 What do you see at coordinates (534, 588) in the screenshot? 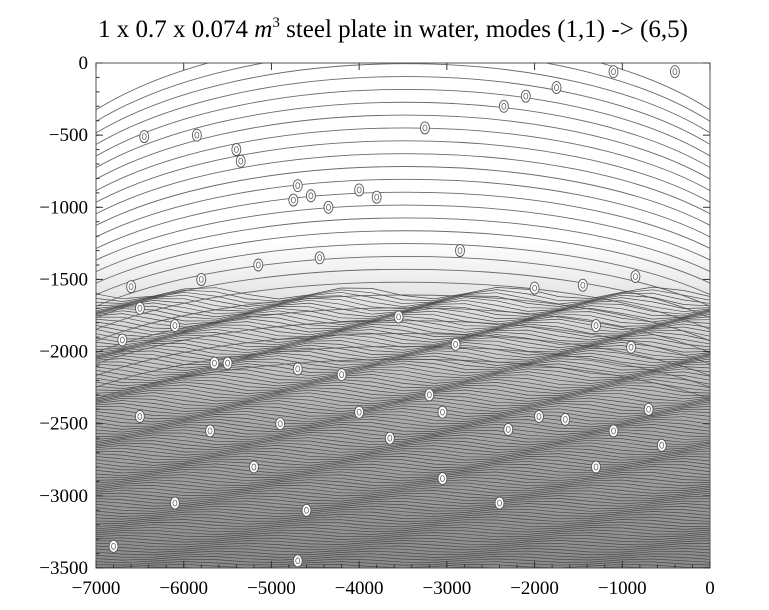
I see `x-tick-label: −2000` at bounding box center [534, 588].